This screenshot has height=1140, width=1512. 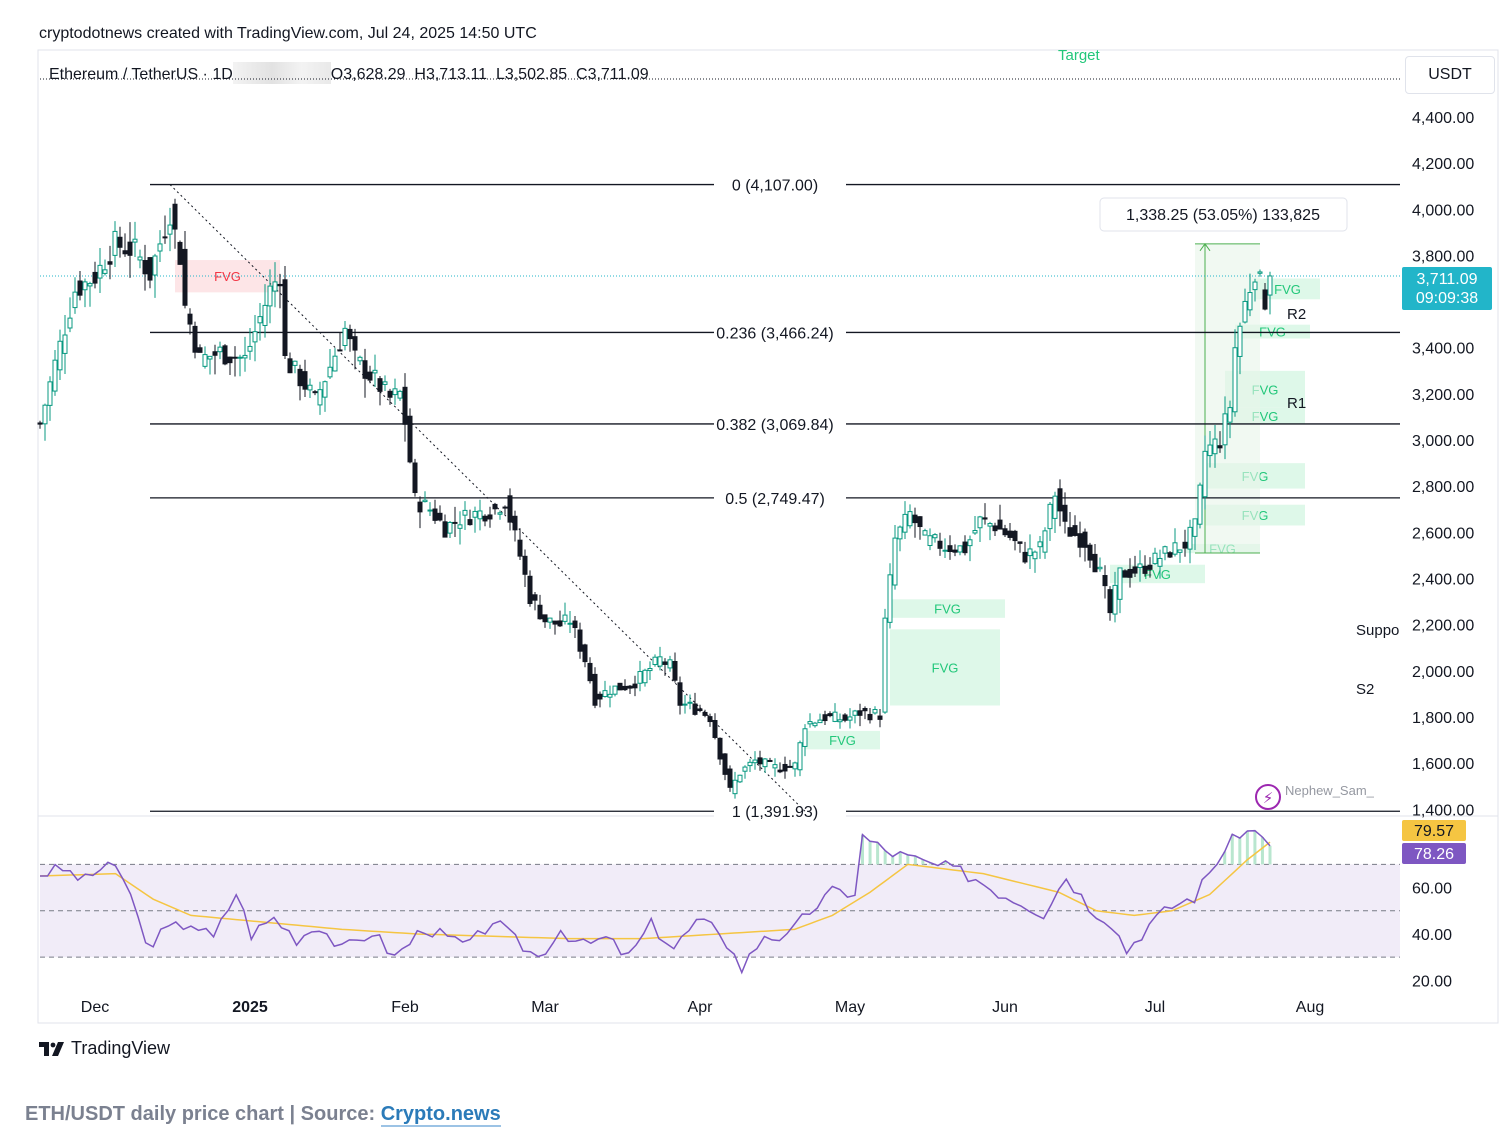 I want to click on author-watermark: Nephew_Sam_, so click(x=1330, y=790).